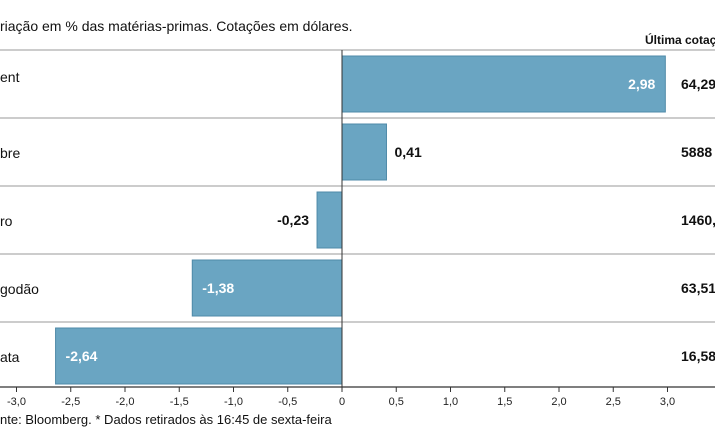  I want to click on value-label: -0,23, so click(293, 220).